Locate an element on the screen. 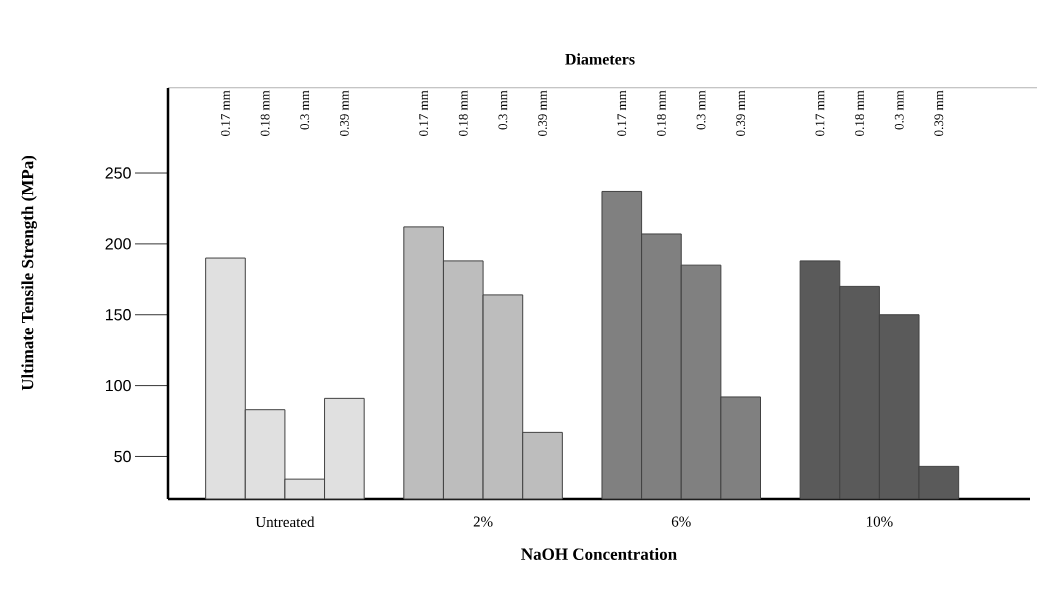 Image resolution: width=1037 pixels, height=609 pixels. y-tick-label: 50 is located at coordinates (122, 456).